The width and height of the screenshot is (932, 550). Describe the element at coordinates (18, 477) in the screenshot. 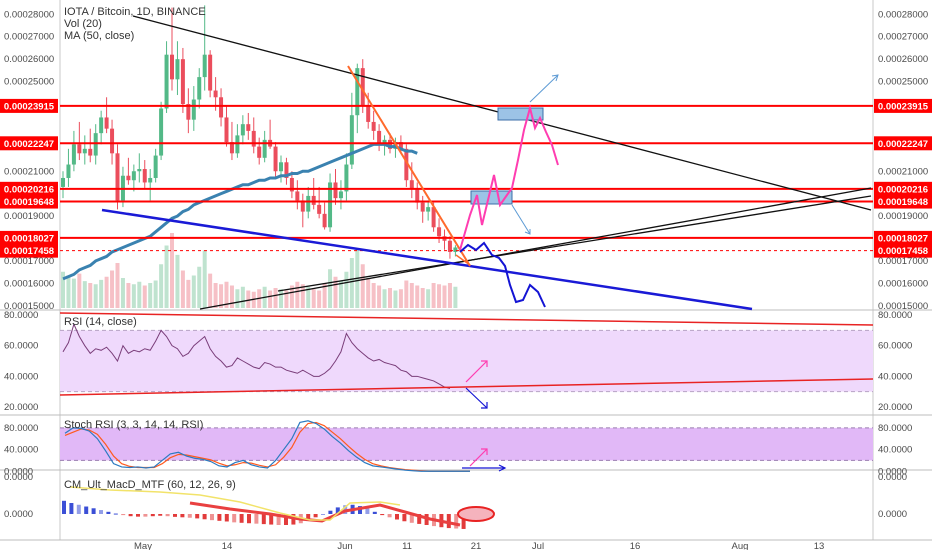

I see `macd-tick-top-left: 0.0000` at that location.